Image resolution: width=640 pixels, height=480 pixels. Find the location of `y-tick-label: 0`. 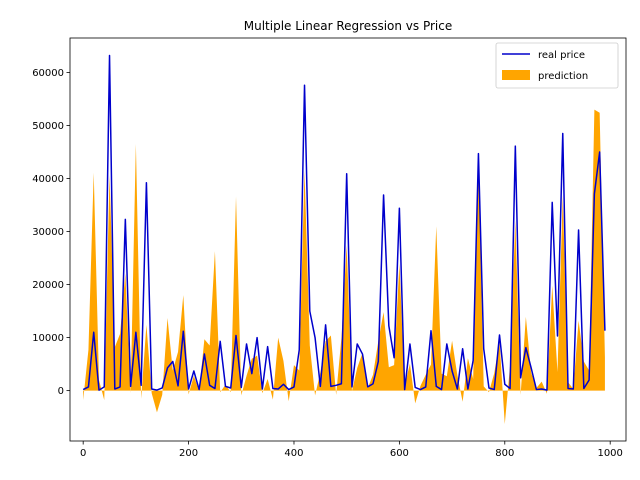

y-tick-label: 0 is located at coordinates (61, 391).